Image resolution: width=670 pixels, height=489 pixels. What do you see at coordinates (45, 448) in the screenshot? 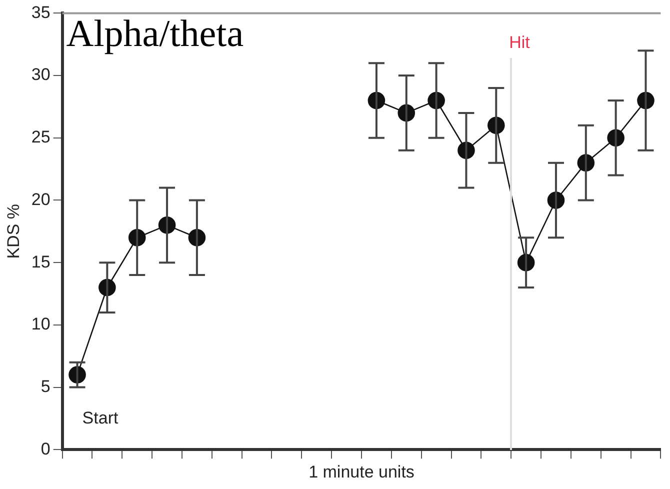
I see `y-tick-label: 0` at bounding box center [45, 448].